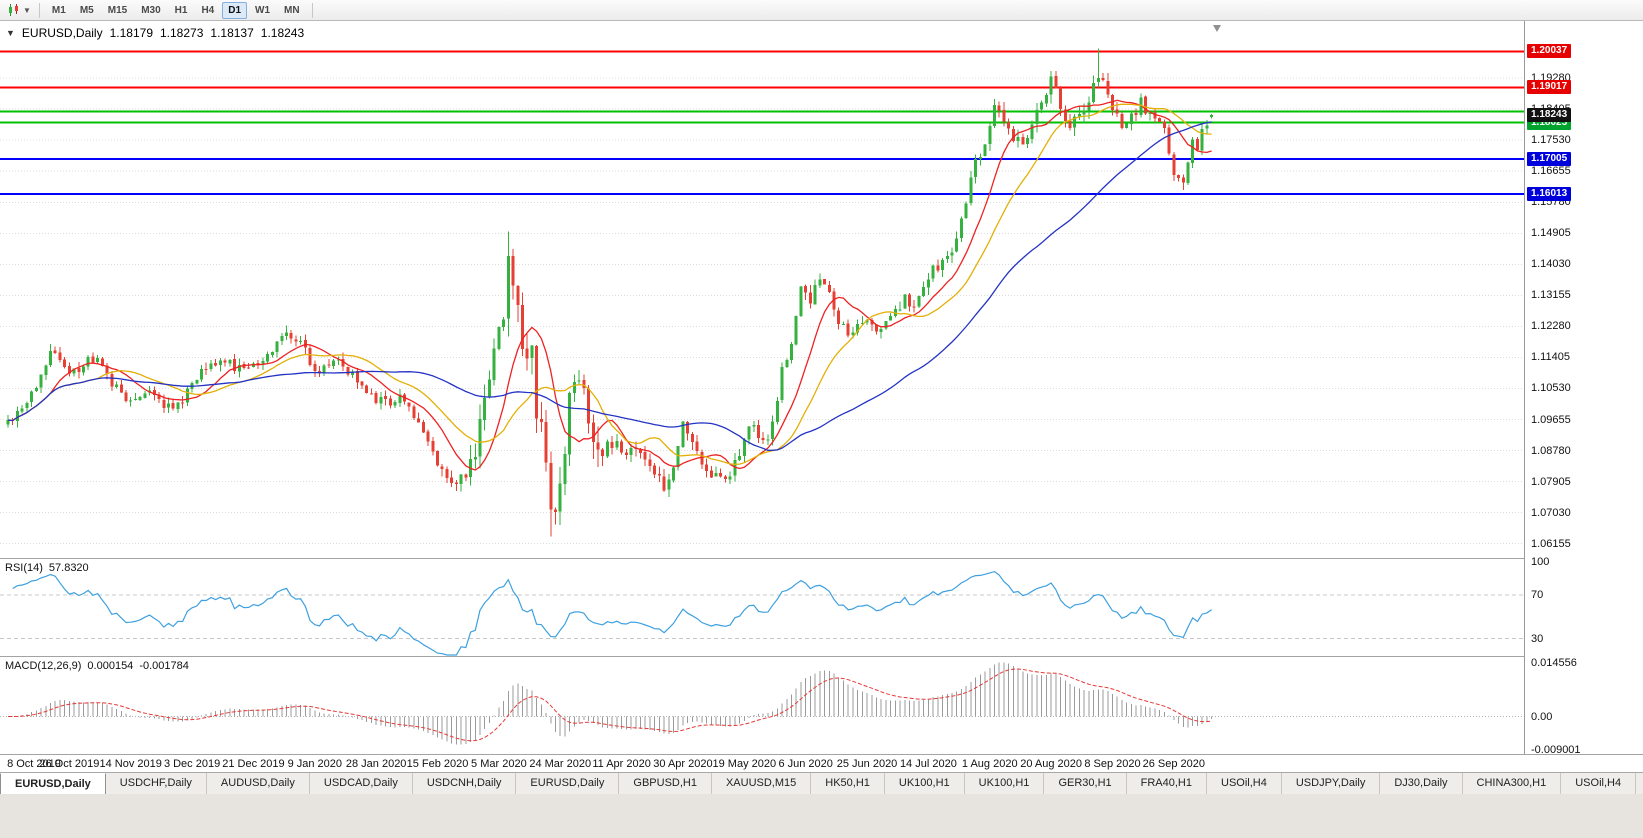 The image size is (1643, 838). What do you see at coordinates (253, 764) in the screenshot?
I see `date-label: 21 Dec 2019` at bounding box center [253, 764].